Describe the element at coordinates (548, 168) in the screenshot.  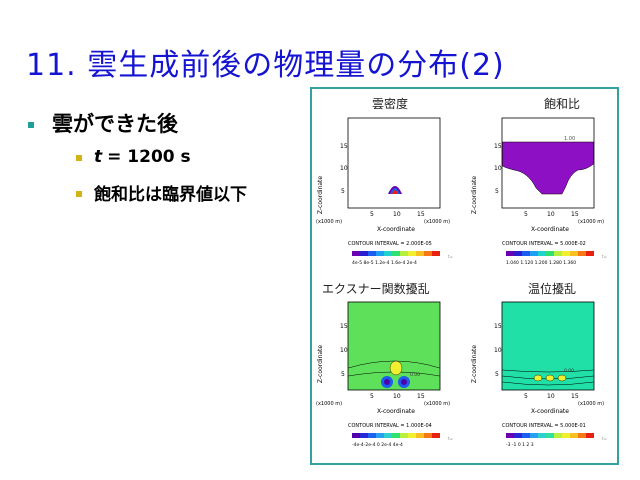
I see `saturated-region` at that location.